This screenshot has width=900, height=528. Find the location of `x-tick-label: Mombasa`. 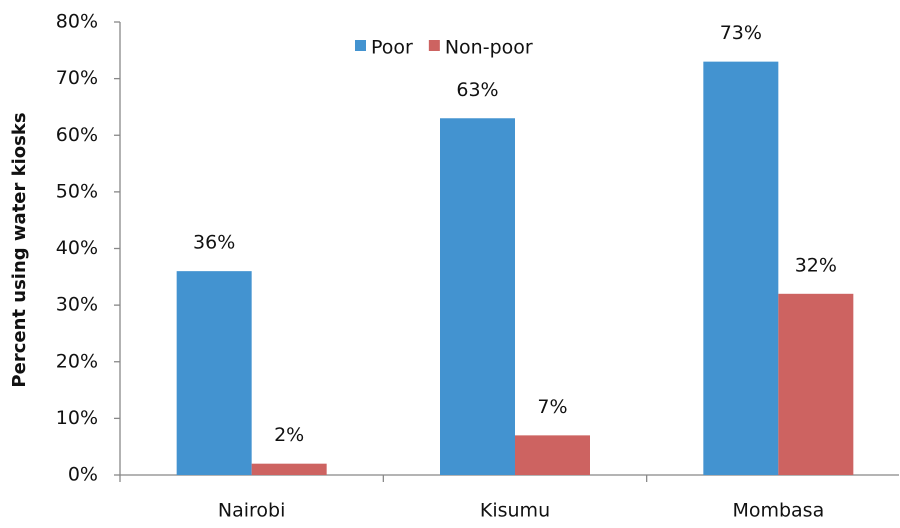

x-tick-label: Mombasa is located at coordinates (778, 511).